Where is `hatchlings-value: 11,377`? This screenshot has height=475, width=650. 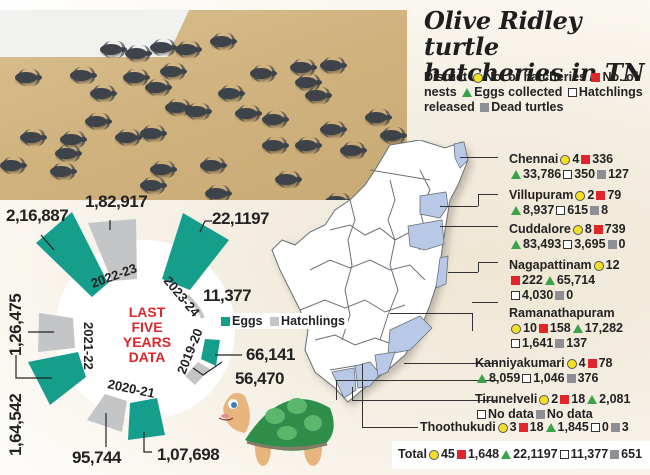 hatchlings-value: 11,377 is located at coordinates (589, 454).